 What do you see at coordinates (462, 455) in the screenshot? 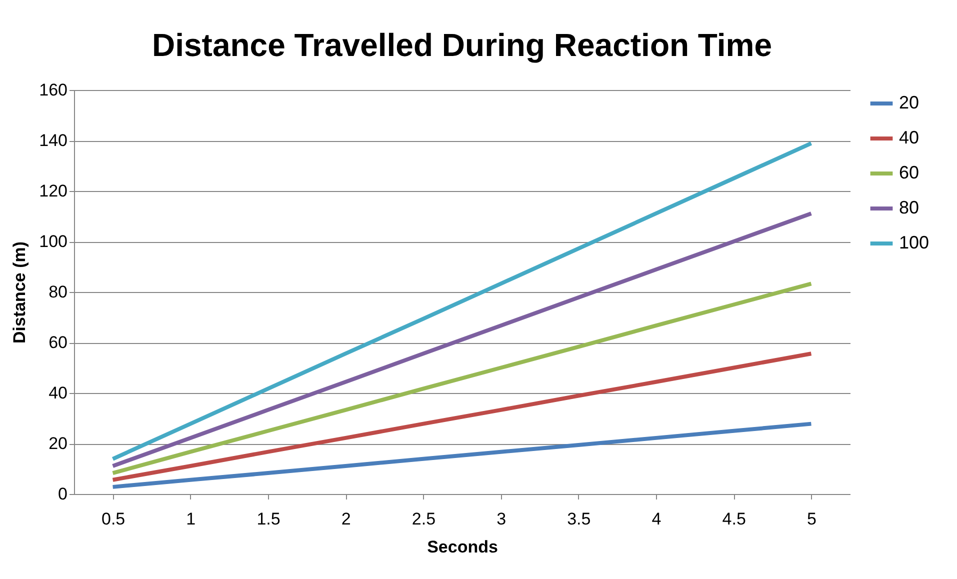
I see `line-series` at bounding box center [462, 455].